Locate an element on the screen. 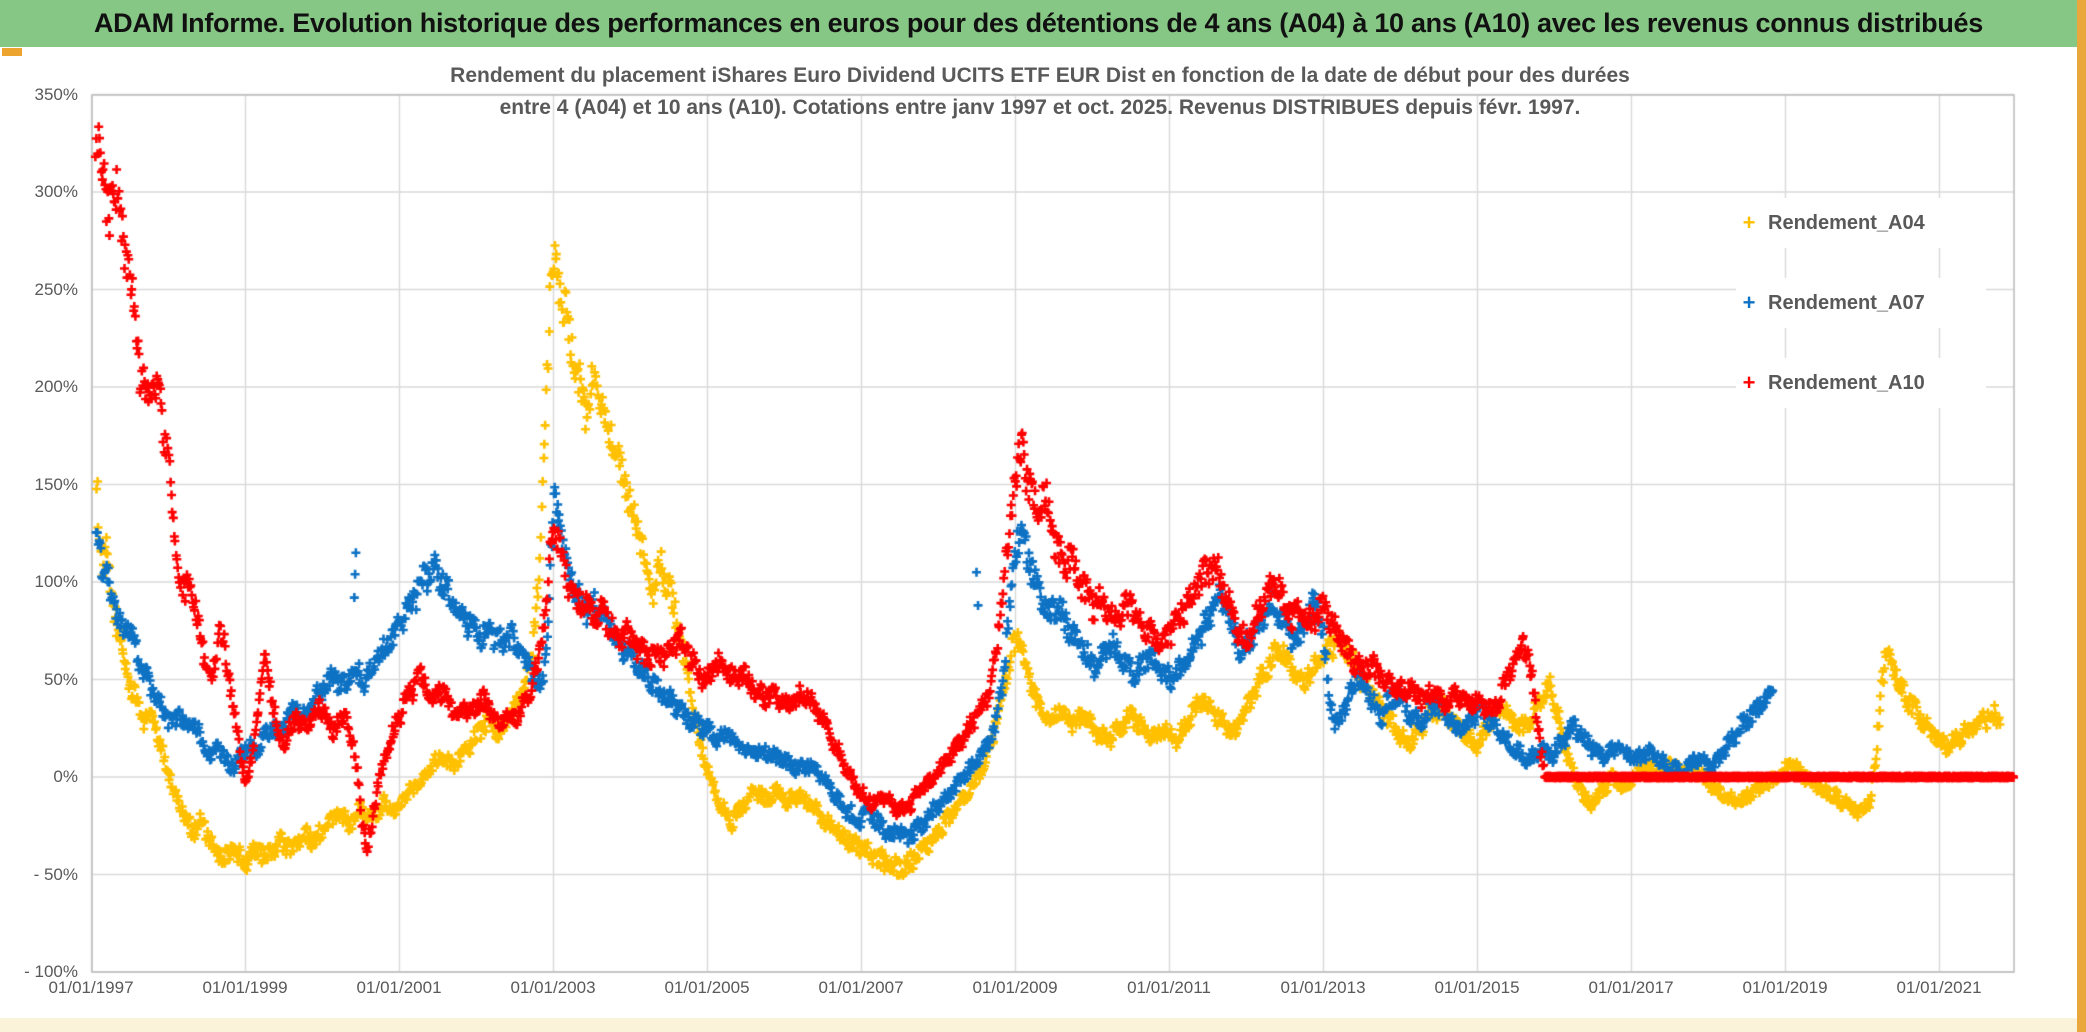  x-tick-label: 01/01/2007 is located at coordinates (861, 987).